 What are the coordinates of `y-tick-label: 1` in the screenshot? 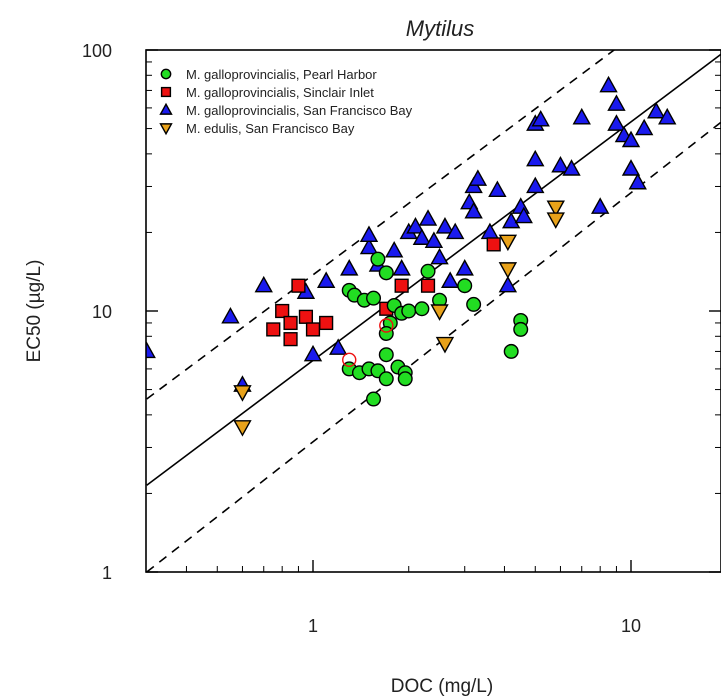 It's located at (107, 573).